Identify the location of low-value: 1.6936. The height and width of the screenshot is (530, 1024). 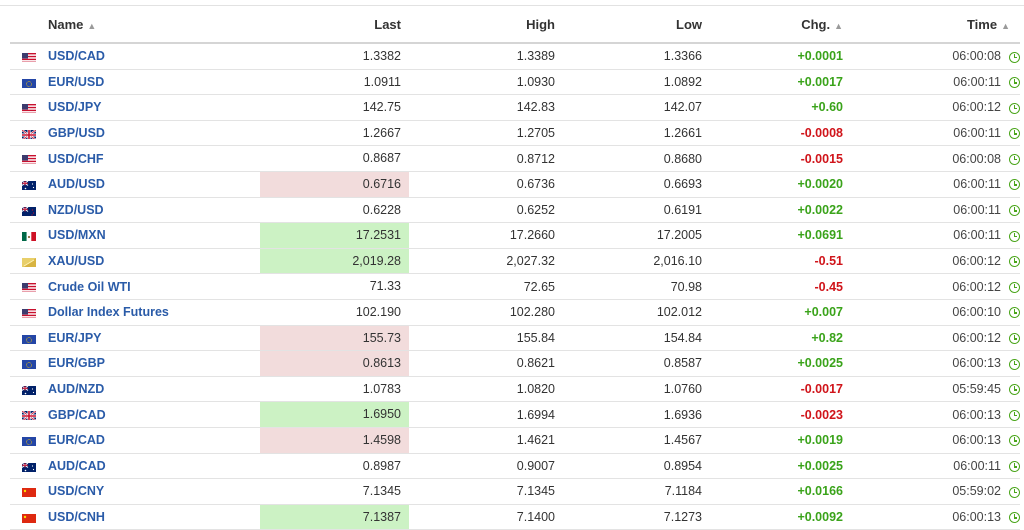
(682, 414).